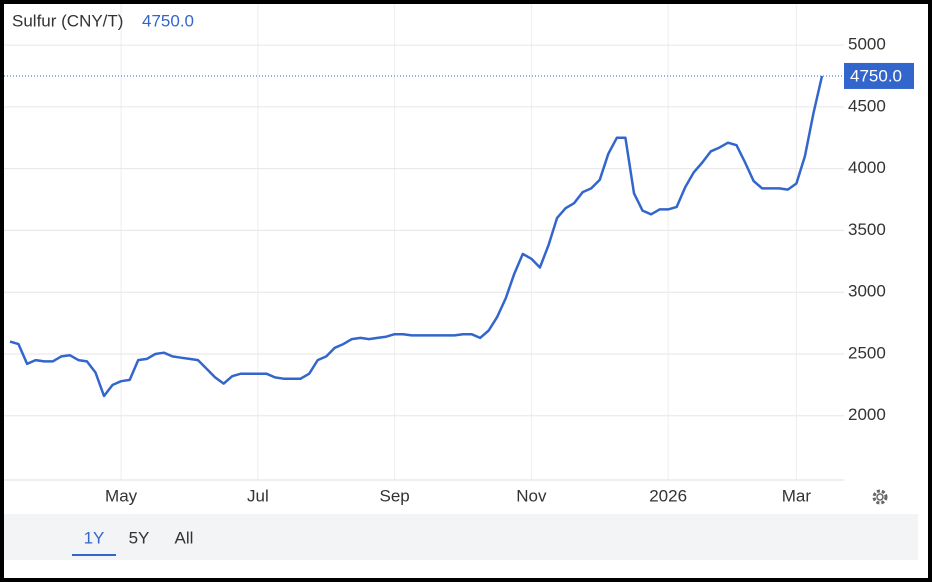  Describe the element at coordinates (867, 167) in the screenshot. I see `y-tick-label: 4000` at that location.